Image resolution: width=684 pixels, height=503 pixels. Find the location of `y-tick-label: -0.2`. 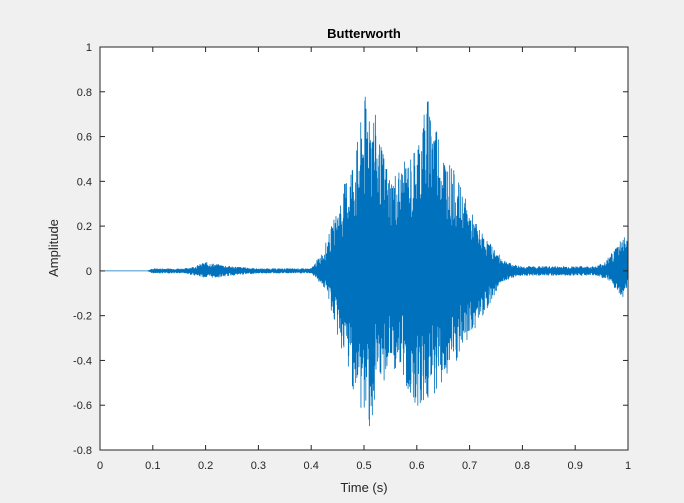

y-tick-label: -0.2 is located at coordinates (82, 317).